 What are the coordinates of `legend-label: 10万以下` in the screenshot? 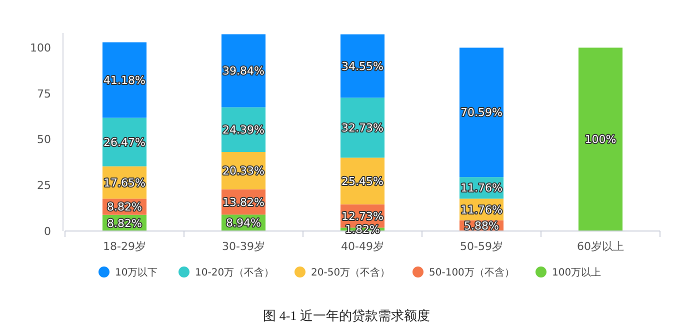 It's located at (136, 272).